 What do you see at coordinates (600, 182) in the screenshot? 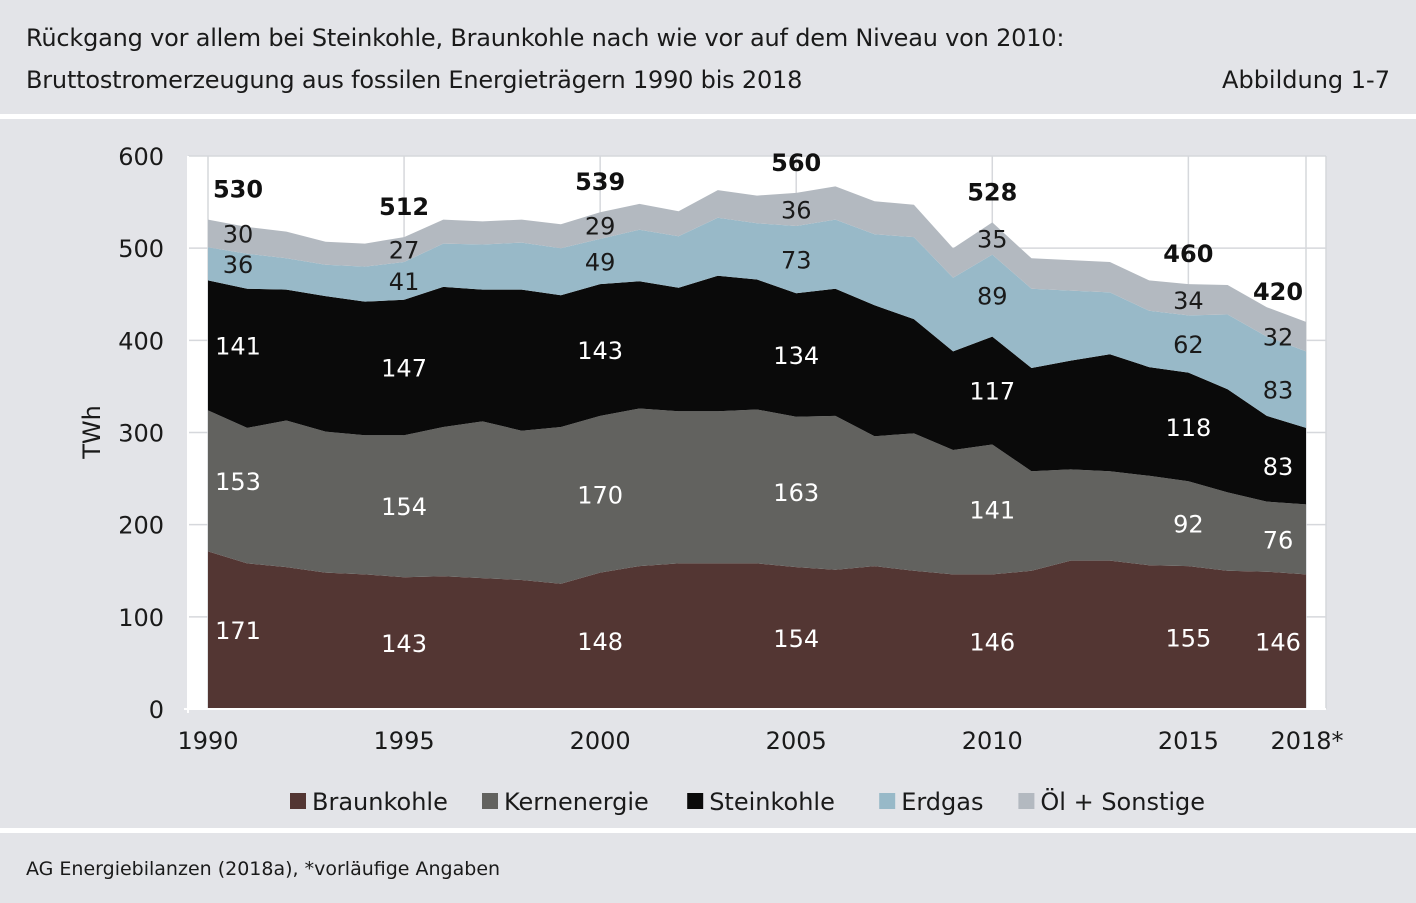
I see `total-label: 539` at bounding box center [600, 182].